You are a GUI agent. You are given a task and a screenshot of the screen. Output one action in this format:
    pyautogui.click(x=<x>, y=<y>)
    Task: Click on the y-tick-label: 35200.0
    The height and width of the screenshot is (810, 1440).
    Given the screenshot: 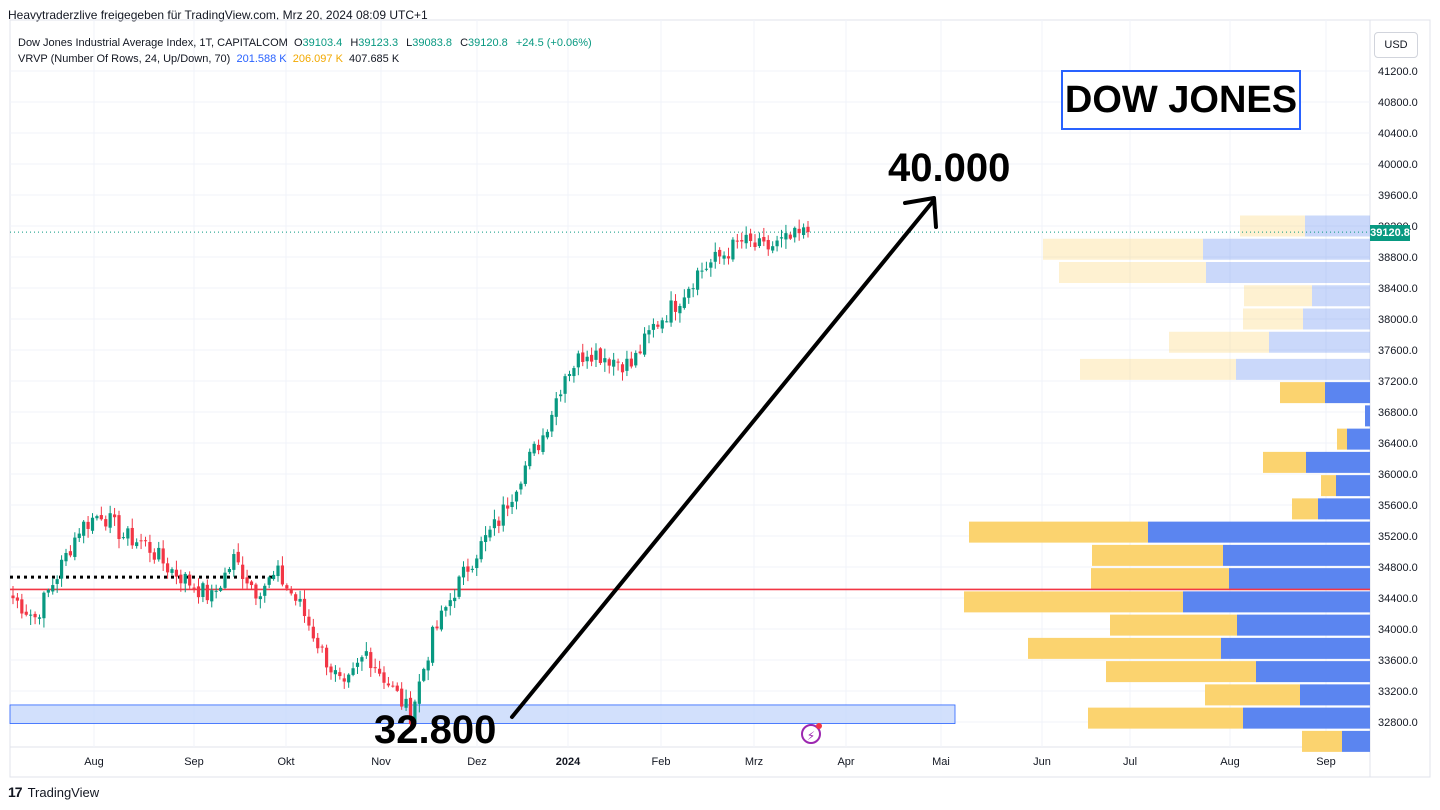 What is the action you would take?
    pyautogui.click(x=1398, y=537)
    